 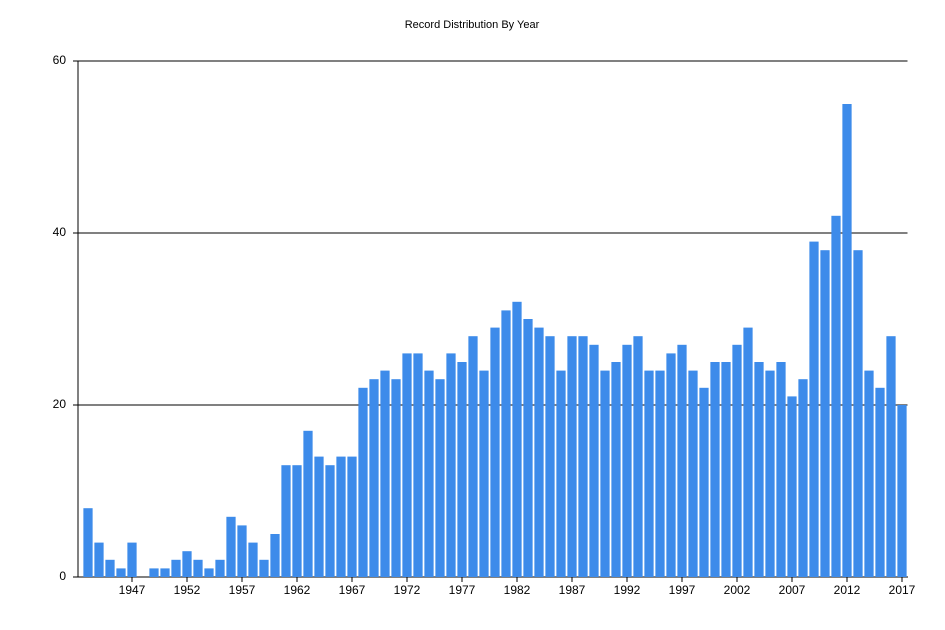 I want to click on x-tick-label: 1977, so click(x=462, y=590).